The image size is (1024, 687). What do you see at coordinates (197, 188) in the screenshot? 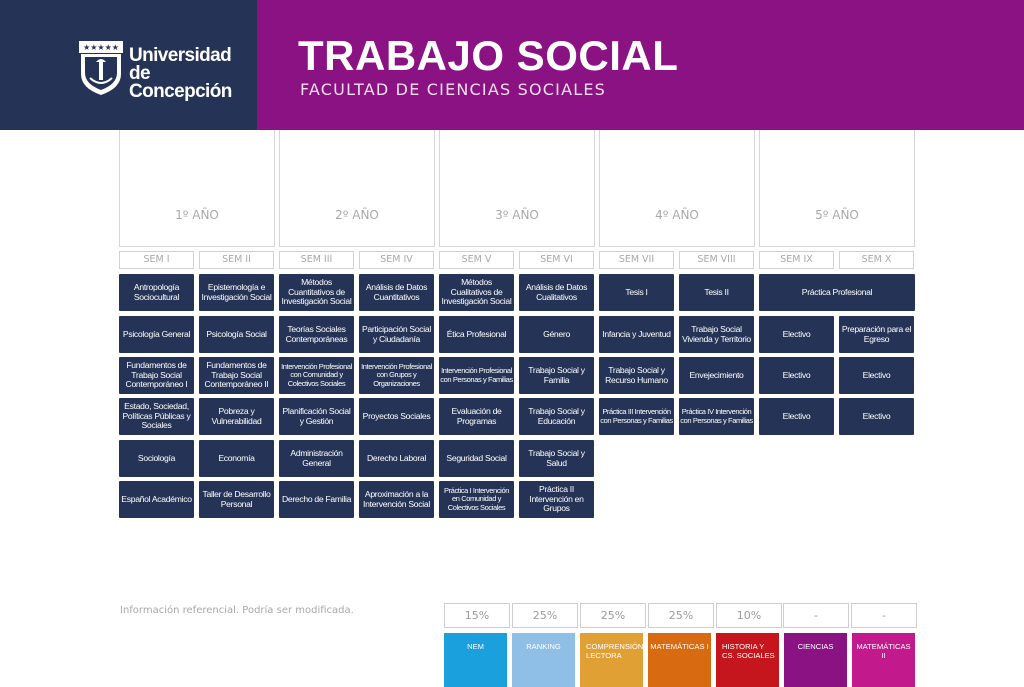
I see `year-box-1: 1º AÑO` at bounding box center [197, 188].